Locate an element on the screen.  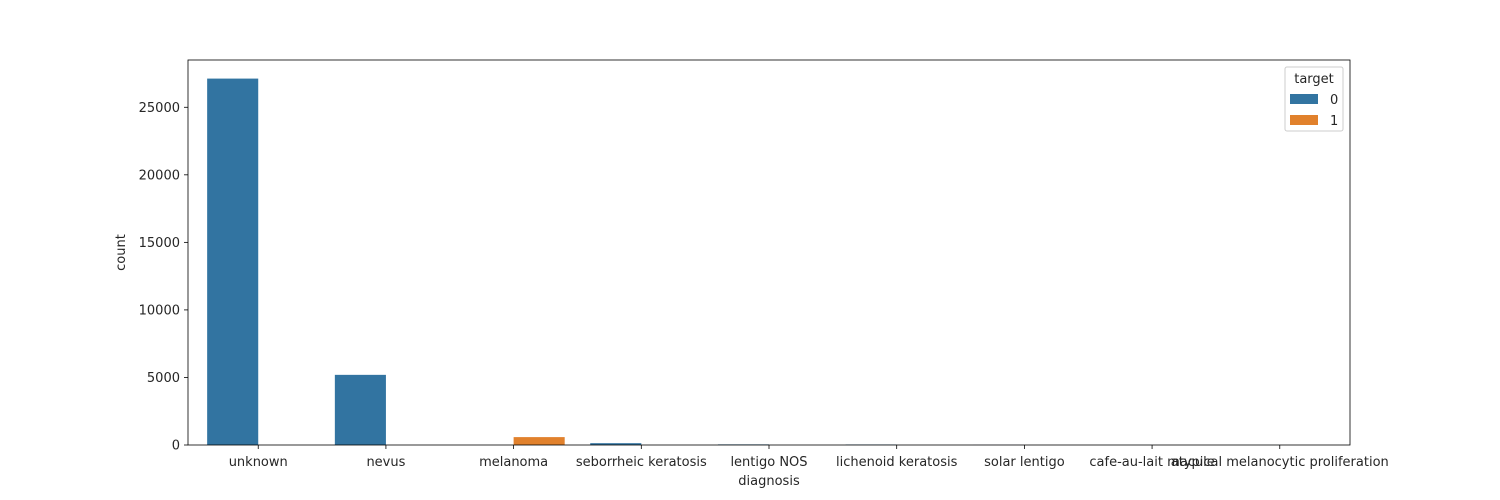
y-tick-label: 15000 is located at coordinates (159, 243).